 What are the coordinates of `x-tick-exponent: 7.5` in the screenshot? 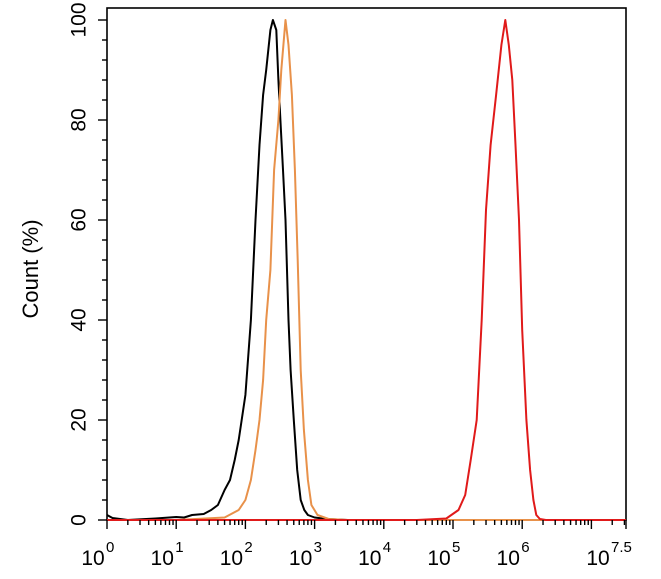 It's located at (621, 547).